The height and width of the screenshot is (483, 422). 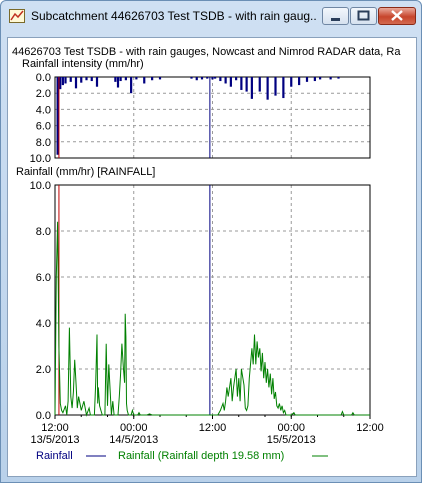 I want to click on bottom-plot-label: Rainfall (mm/hr) [RAINFALL], so click(x=85, y=172).